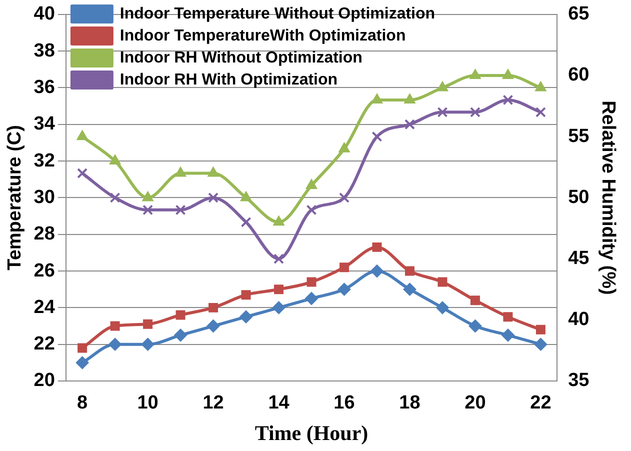 This screenshot has height=451, width=631. I want to click on y2-tick-label: 55, so click(579, 136).